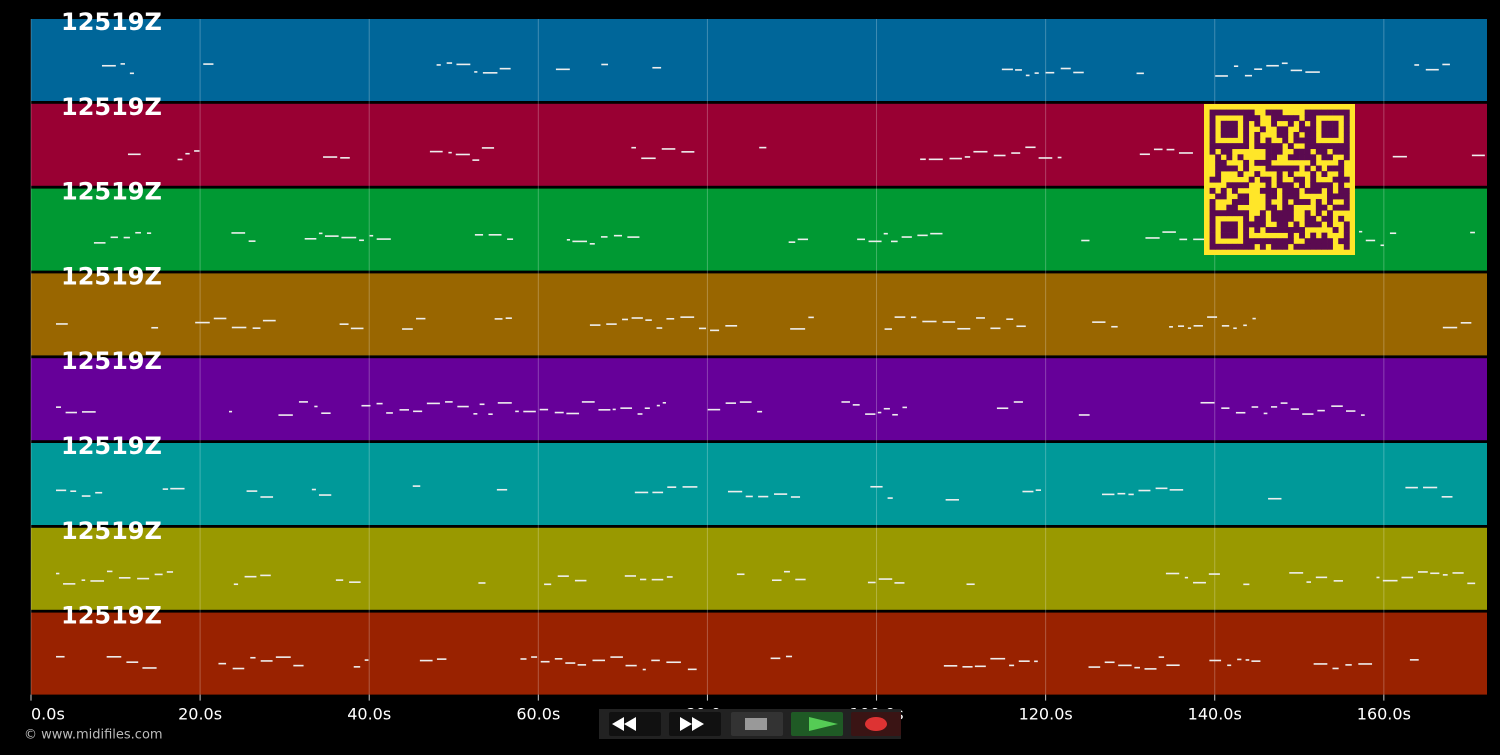  What do you see at coordinates (635, 724) in the screenshot?
I see `rewind-button` at bounding box center [635, 724].